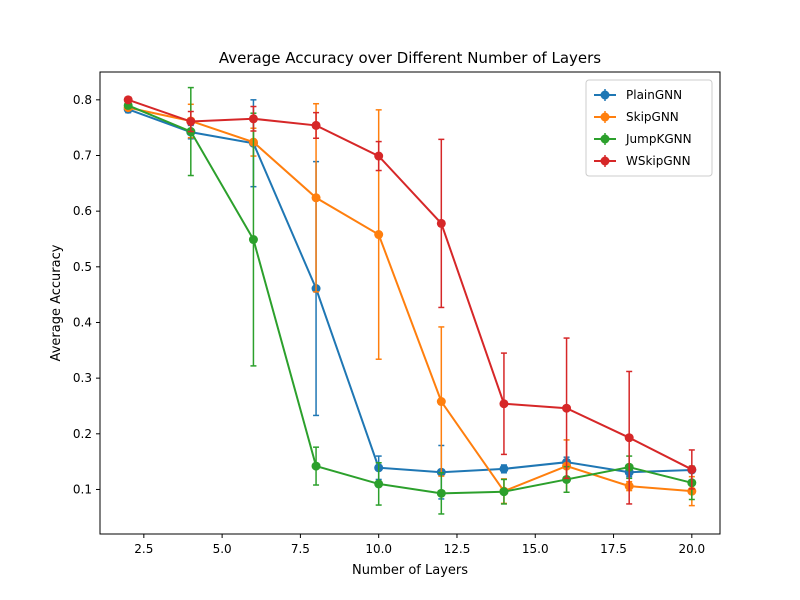 Image resolution: width=800 pixels, height=600 pixels. What do you see at coordinates (654, 95) in the screenshot?
I see `legend-label: PlainGNN` at bounding box center [654, 95].